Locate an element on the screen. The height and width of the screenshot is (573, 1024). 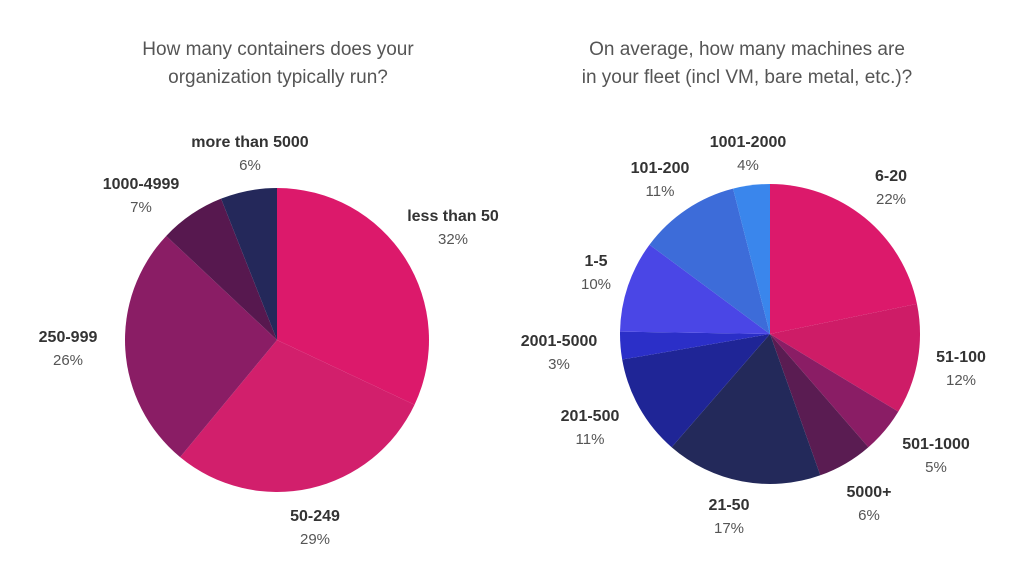
containers-title-line-1: How many containers does your is located at coordinates (278, 49).